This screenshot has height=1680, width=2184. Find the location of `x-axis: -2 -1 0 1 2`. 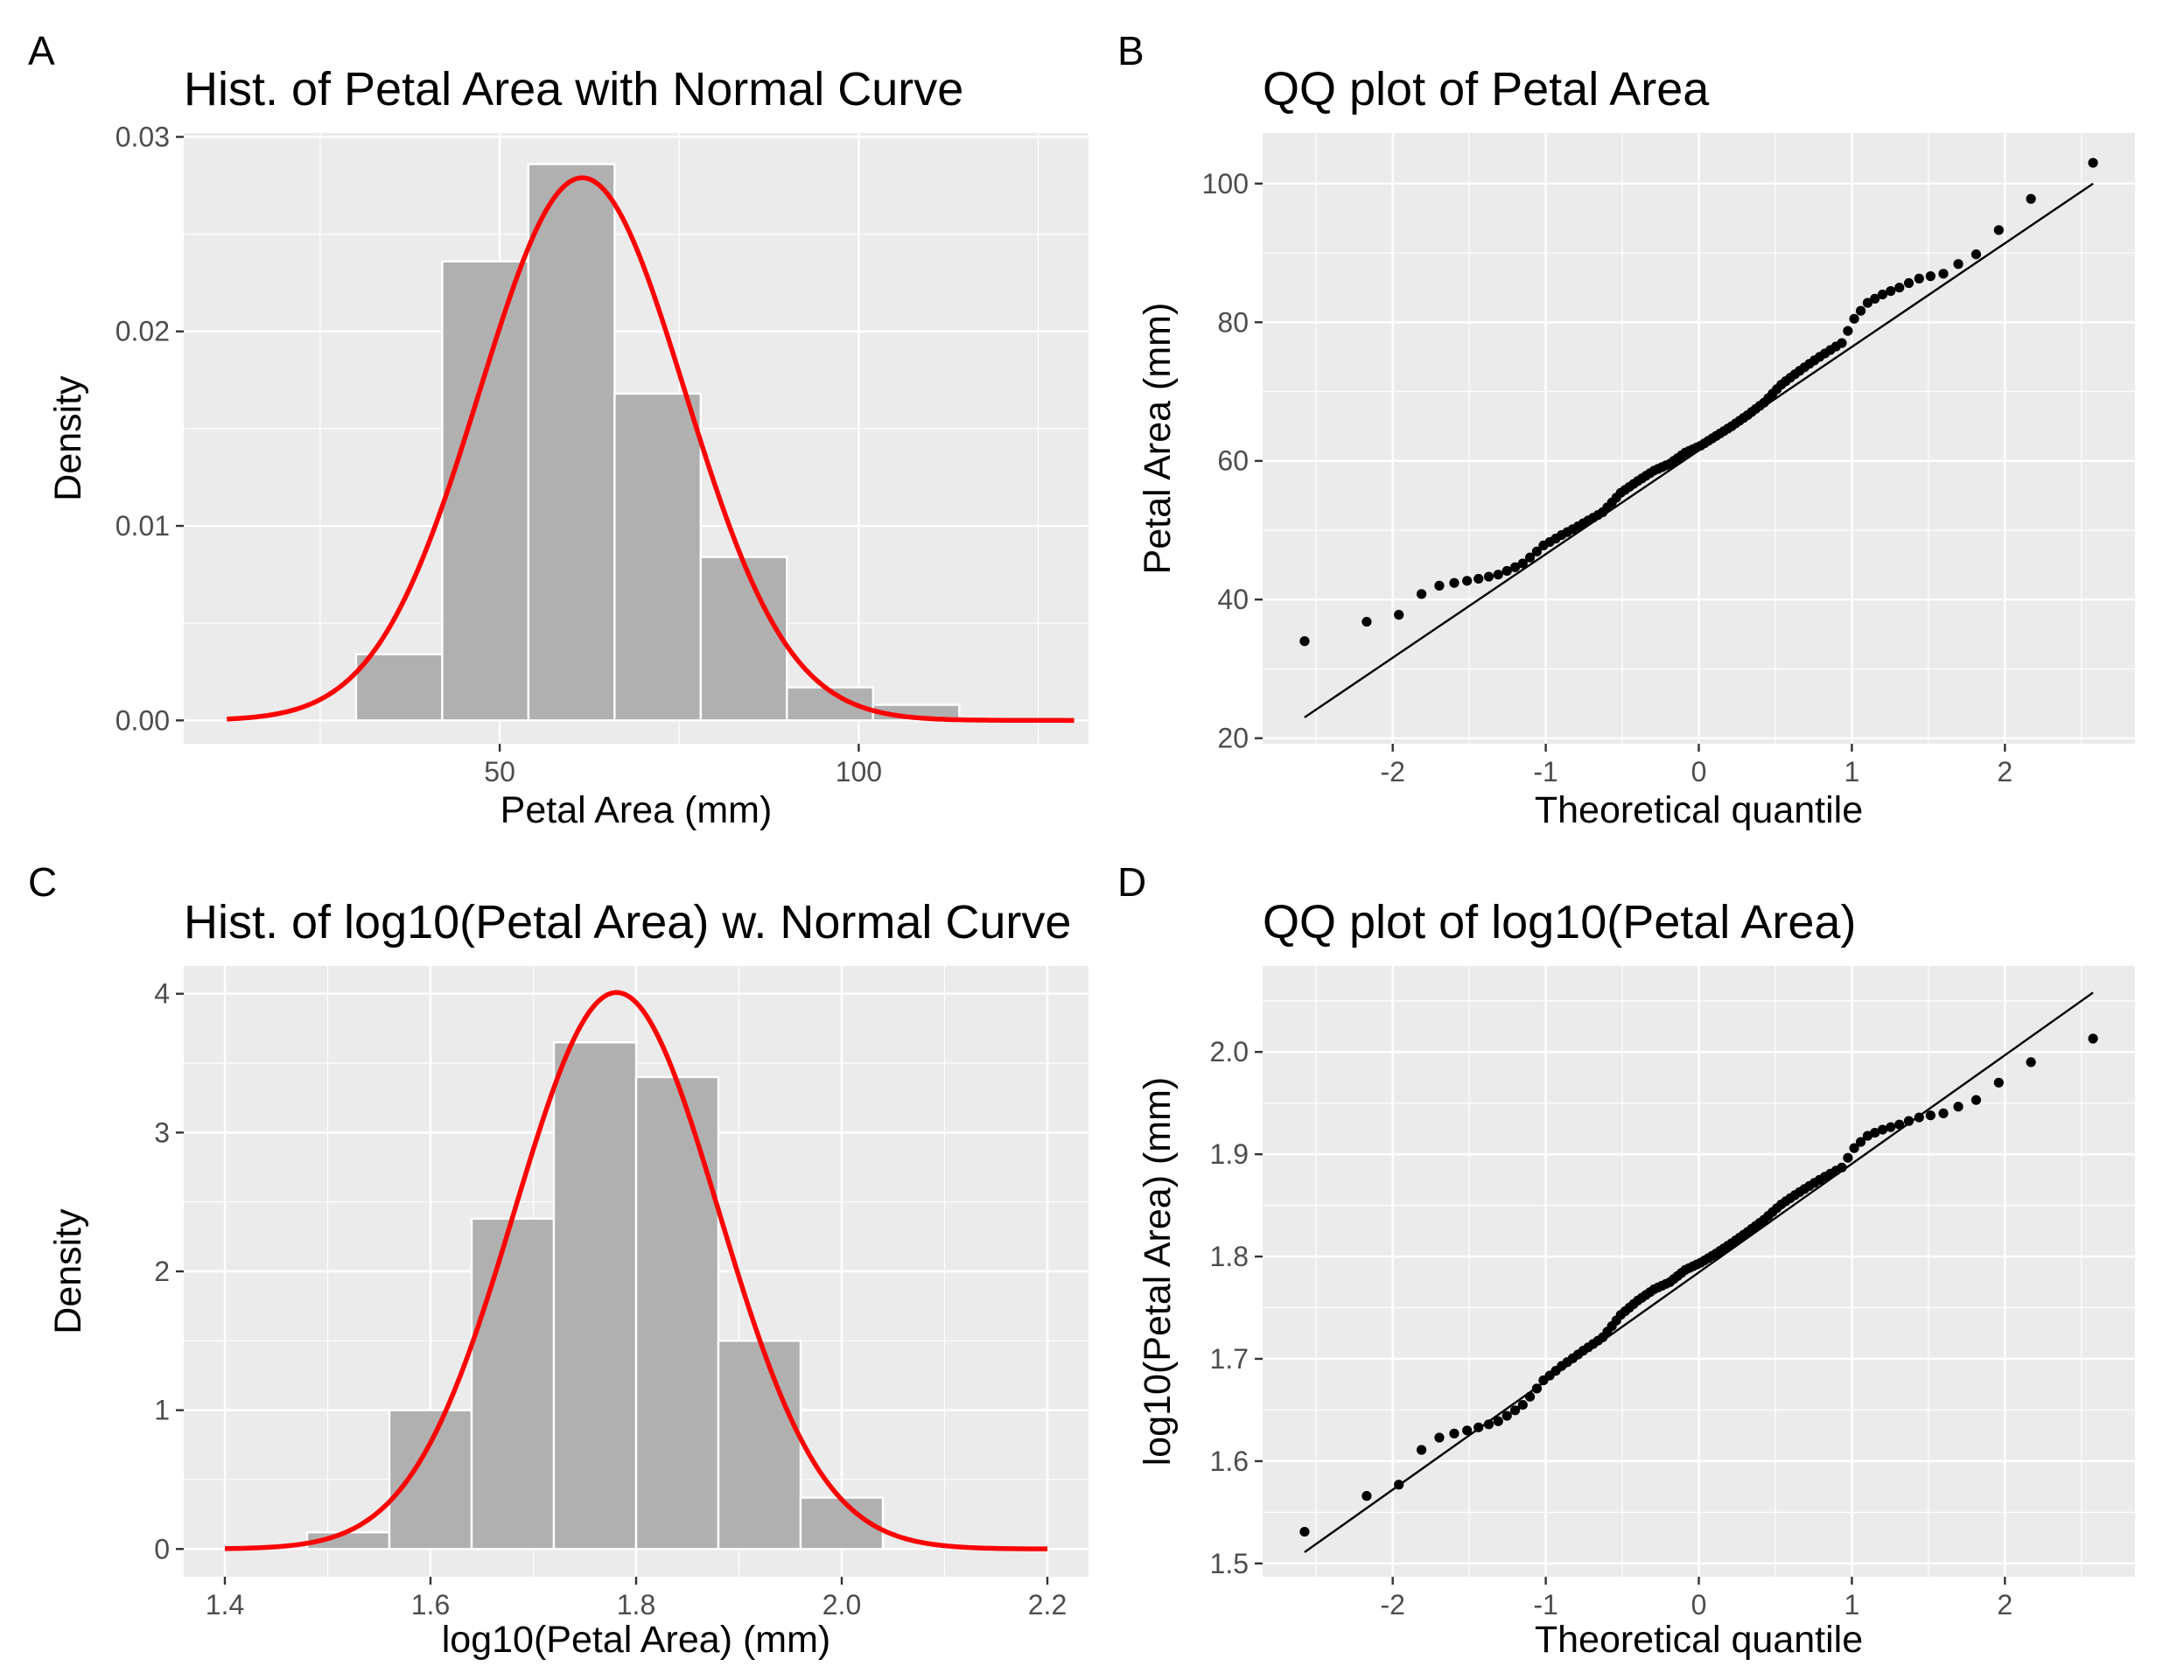

x-axis: -2 -1 0 1 2 is located at coordinates (1696, 1598).